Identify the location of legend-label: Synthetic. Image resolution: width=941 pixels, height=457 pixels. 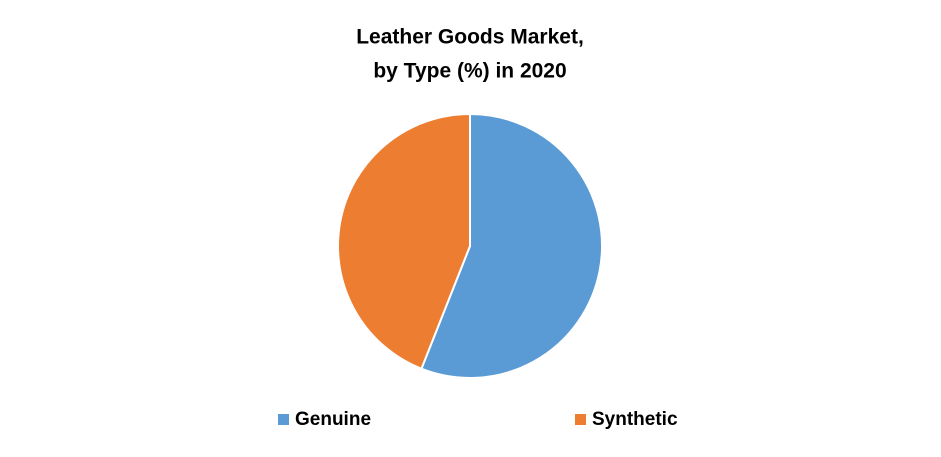
(635, 419).